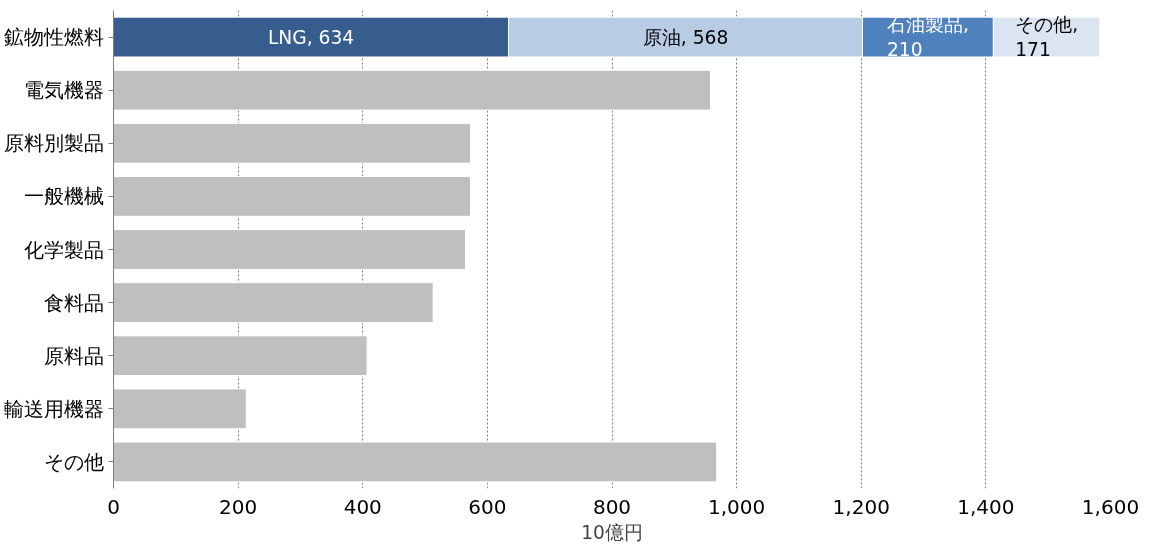 This screenshot has width=1149, height=550. I want to click on x-axis-title: 10億円, so click(612, 532).